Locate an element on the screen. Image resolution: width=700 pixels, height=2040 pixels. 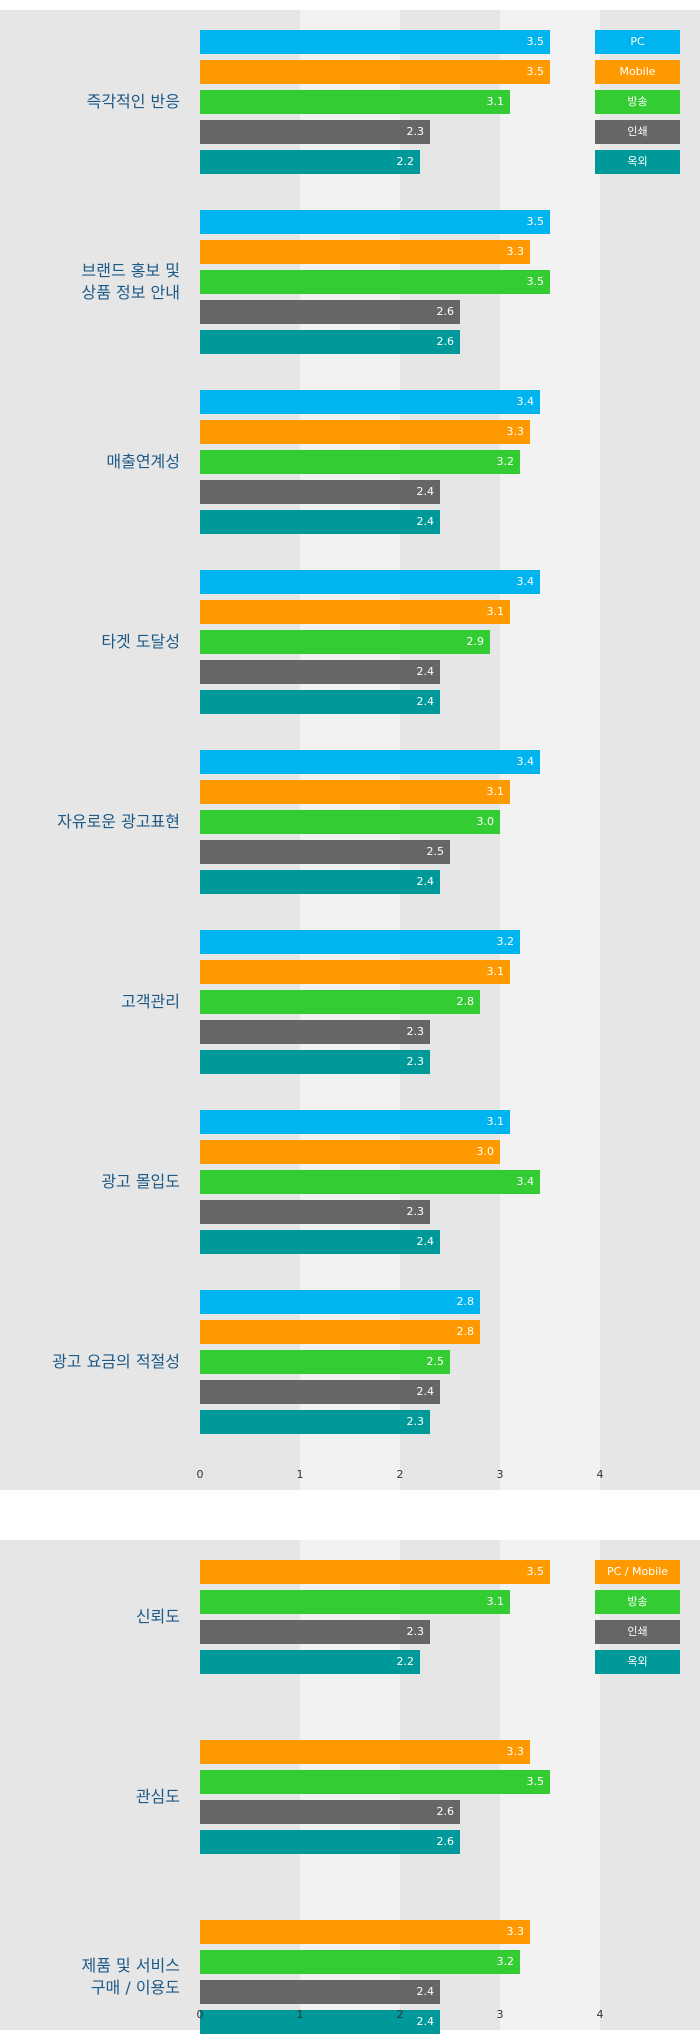
category-label: 광고 몰입도 is located at coordinates (140, 1181).